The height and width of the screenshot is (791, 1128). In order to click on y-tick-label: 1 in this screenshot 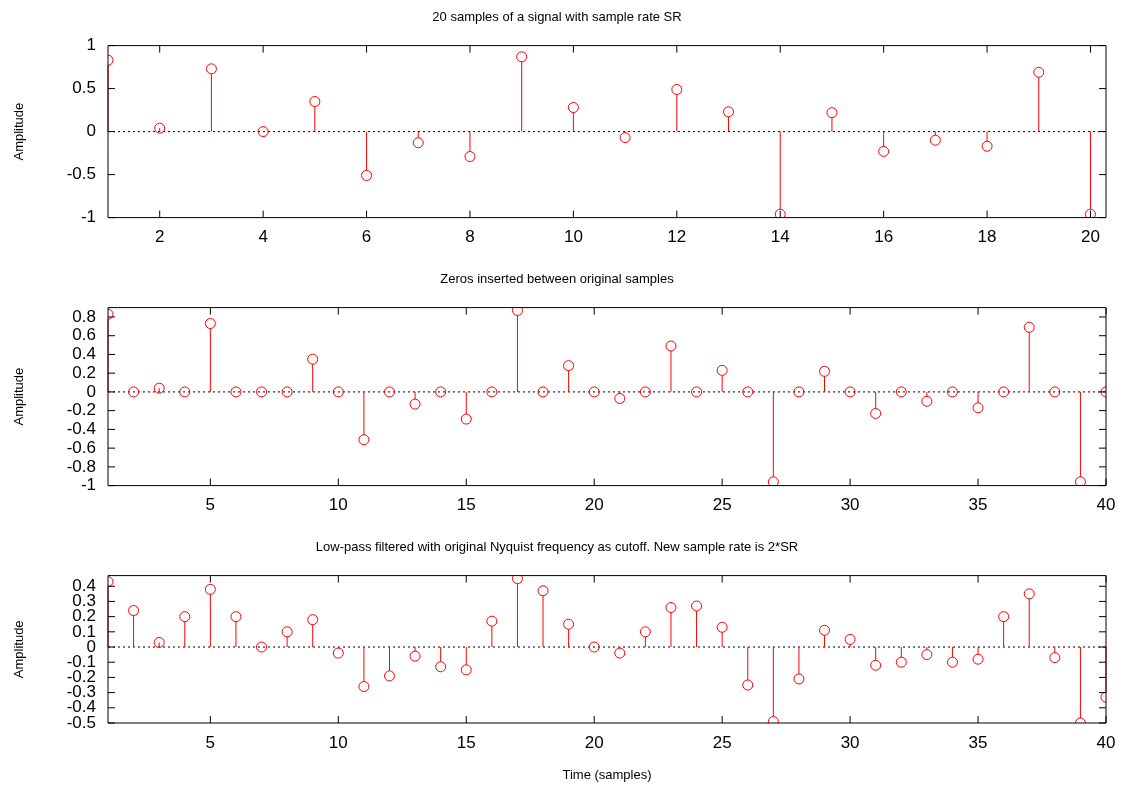, I will do `click(91, 45)`.